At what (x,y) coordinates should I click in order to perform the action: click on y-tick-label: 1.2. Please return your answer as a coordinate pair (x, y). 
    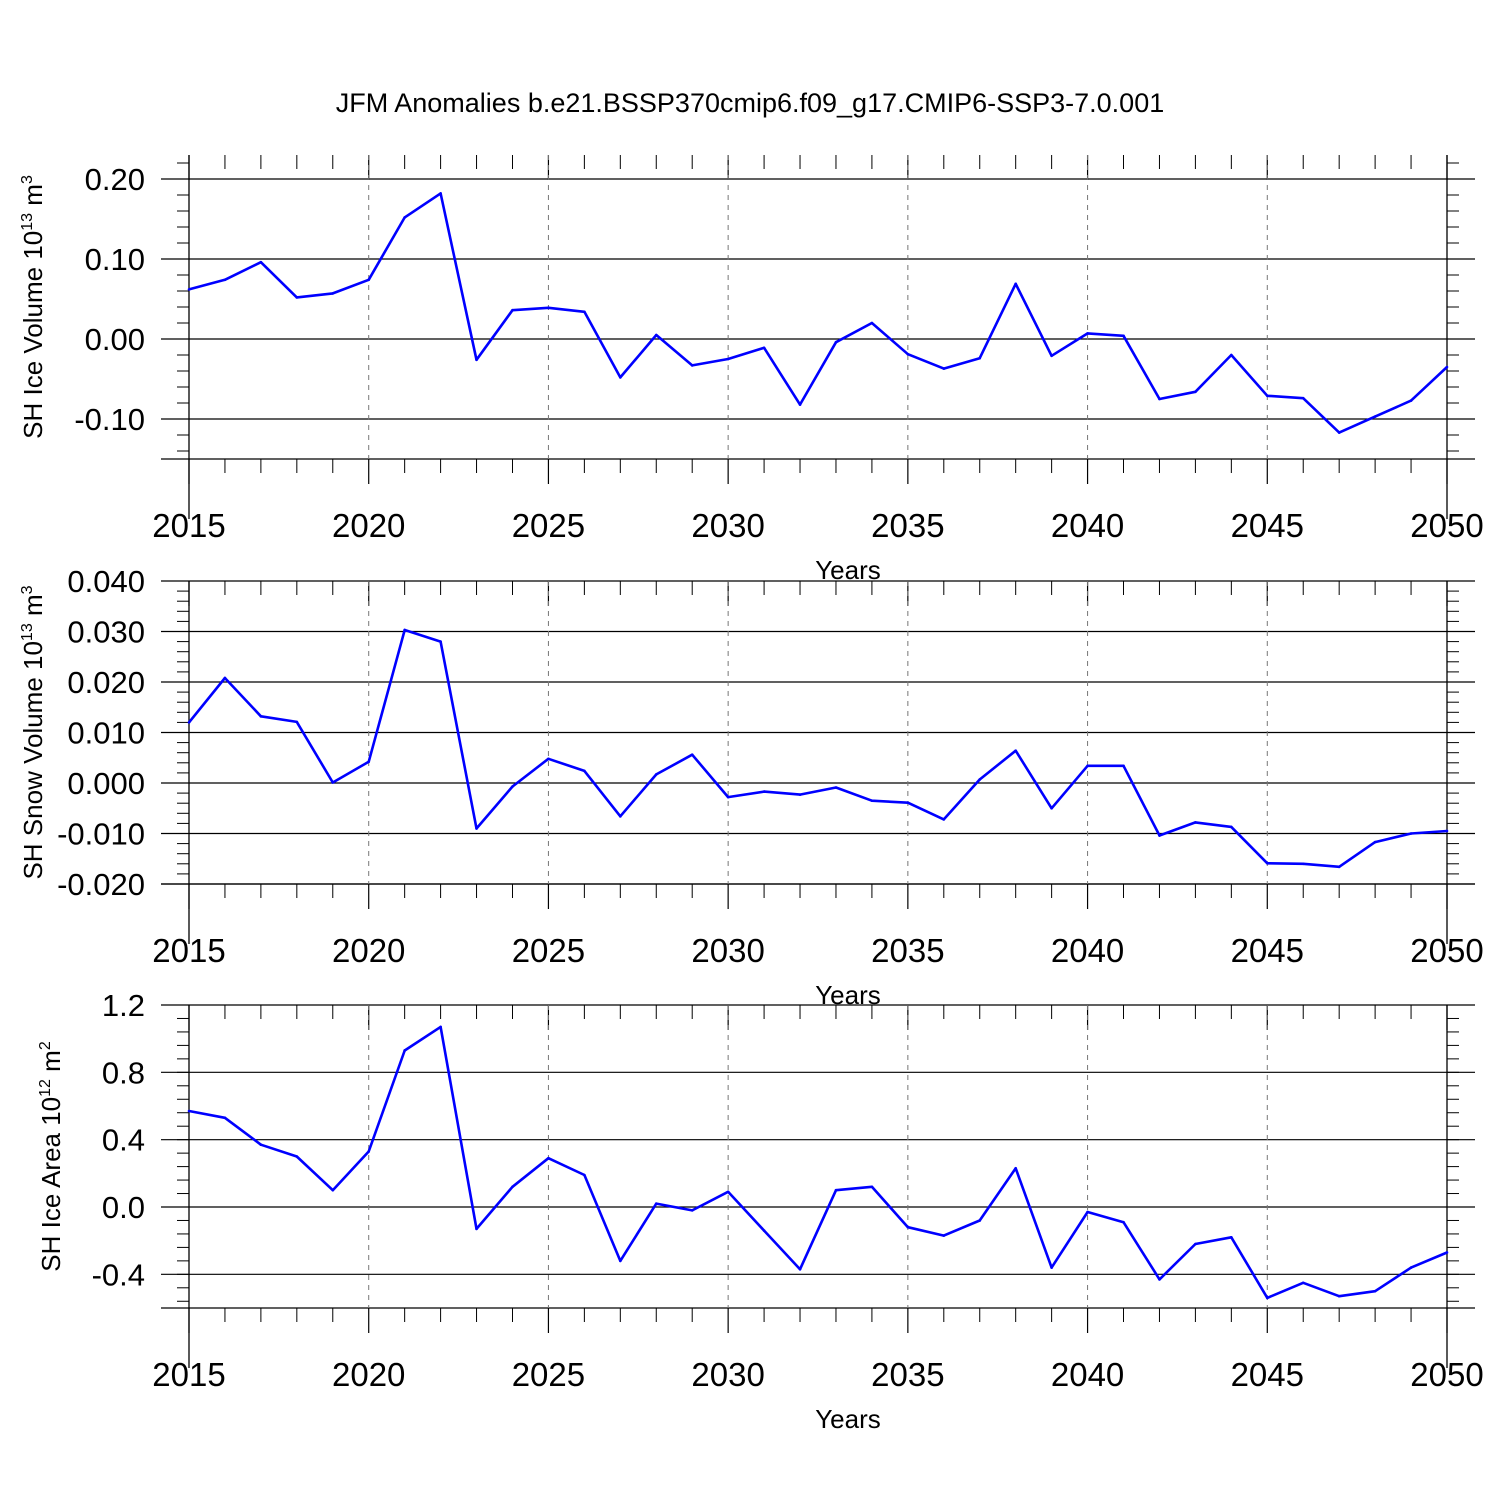
    Looking at the image, I should click on (123, 1005).